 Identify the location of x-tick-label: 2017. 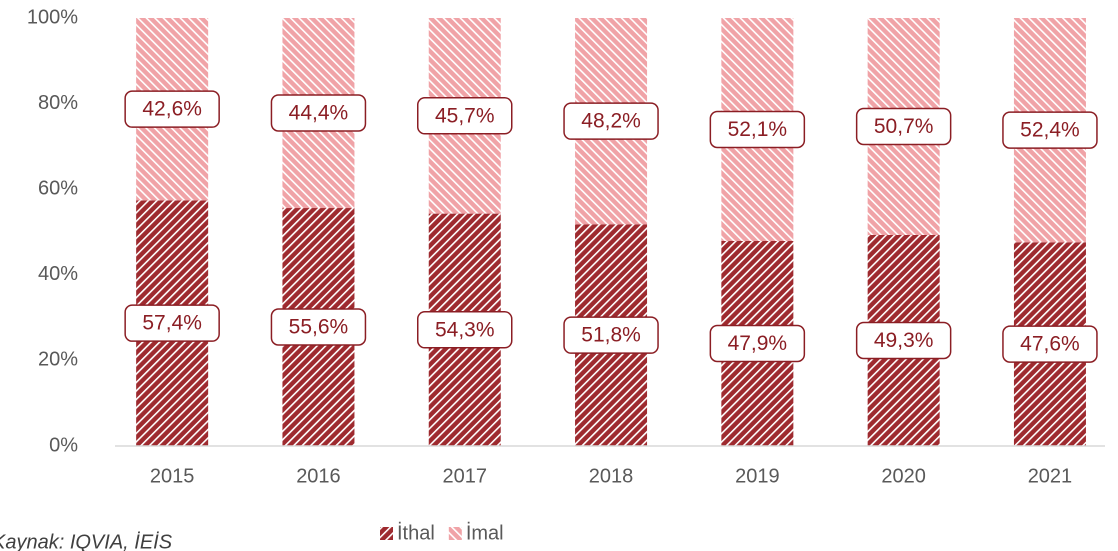
(465, 476).